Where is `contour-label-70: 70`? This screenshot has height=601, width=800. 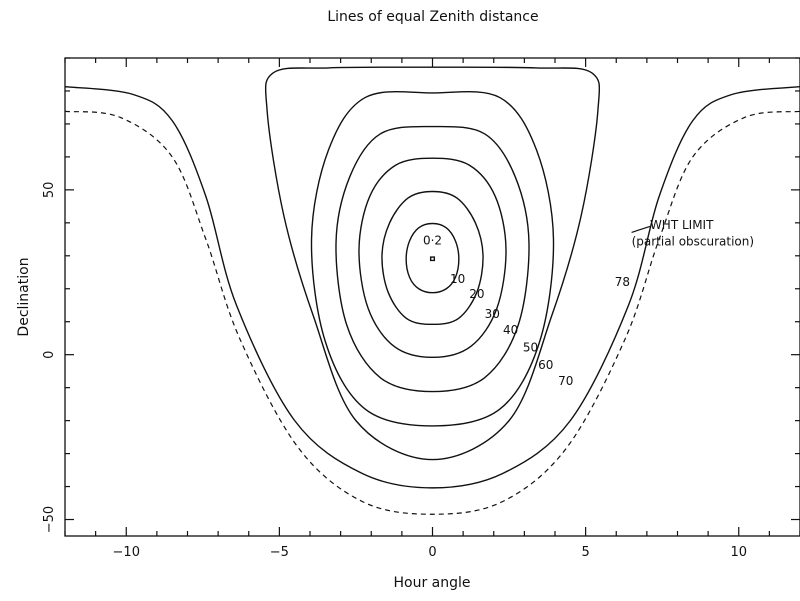 contour-label-70: 70 is located at coordinates (565, 381).